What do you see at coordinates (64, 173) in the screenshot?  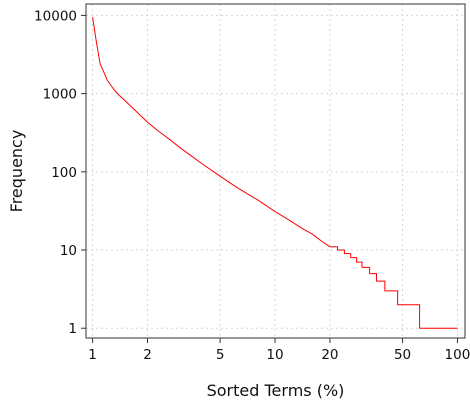 I see `y-tick-label: 100` at bounding box center [64, 173].